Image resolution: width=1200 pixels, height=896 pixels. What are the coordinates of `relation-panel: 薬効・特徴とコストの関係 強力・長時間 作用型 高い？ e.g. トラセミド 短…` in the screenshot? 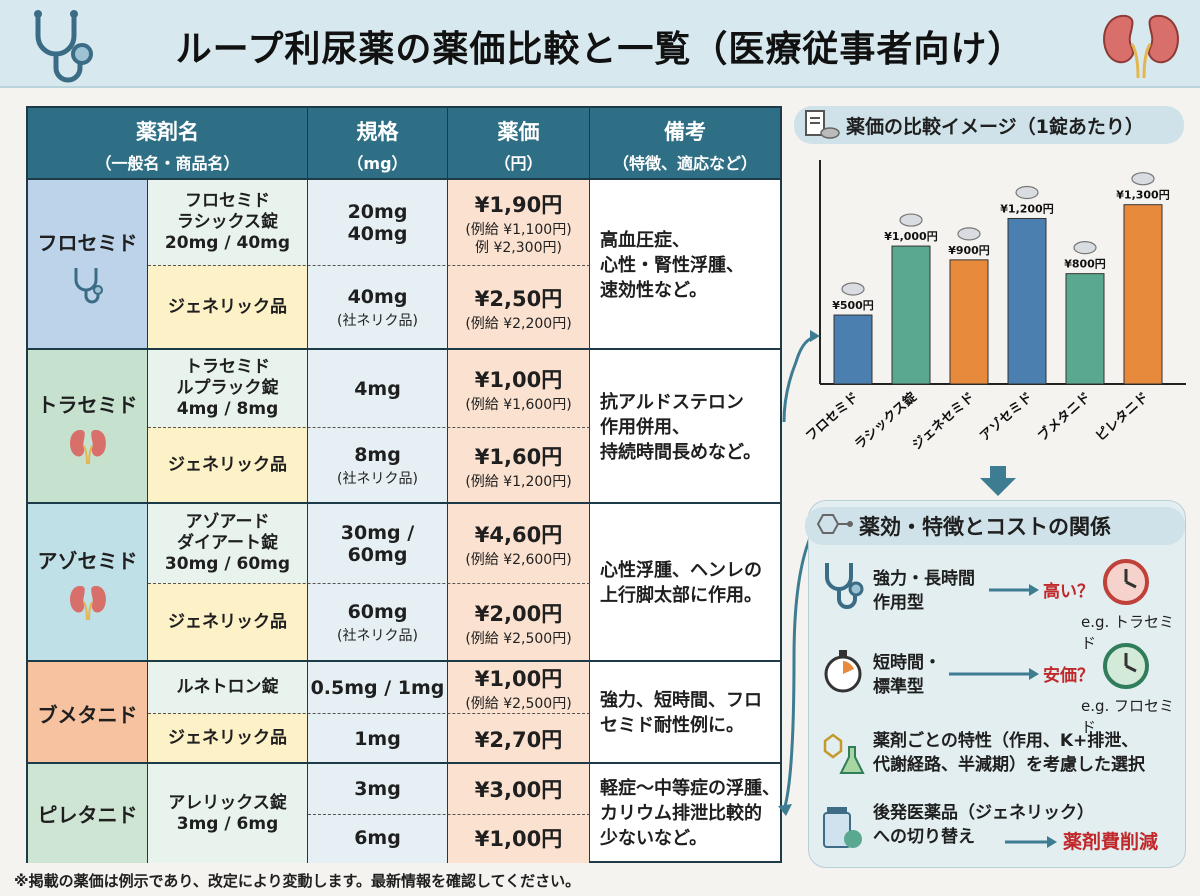 It's located at (995, 684).